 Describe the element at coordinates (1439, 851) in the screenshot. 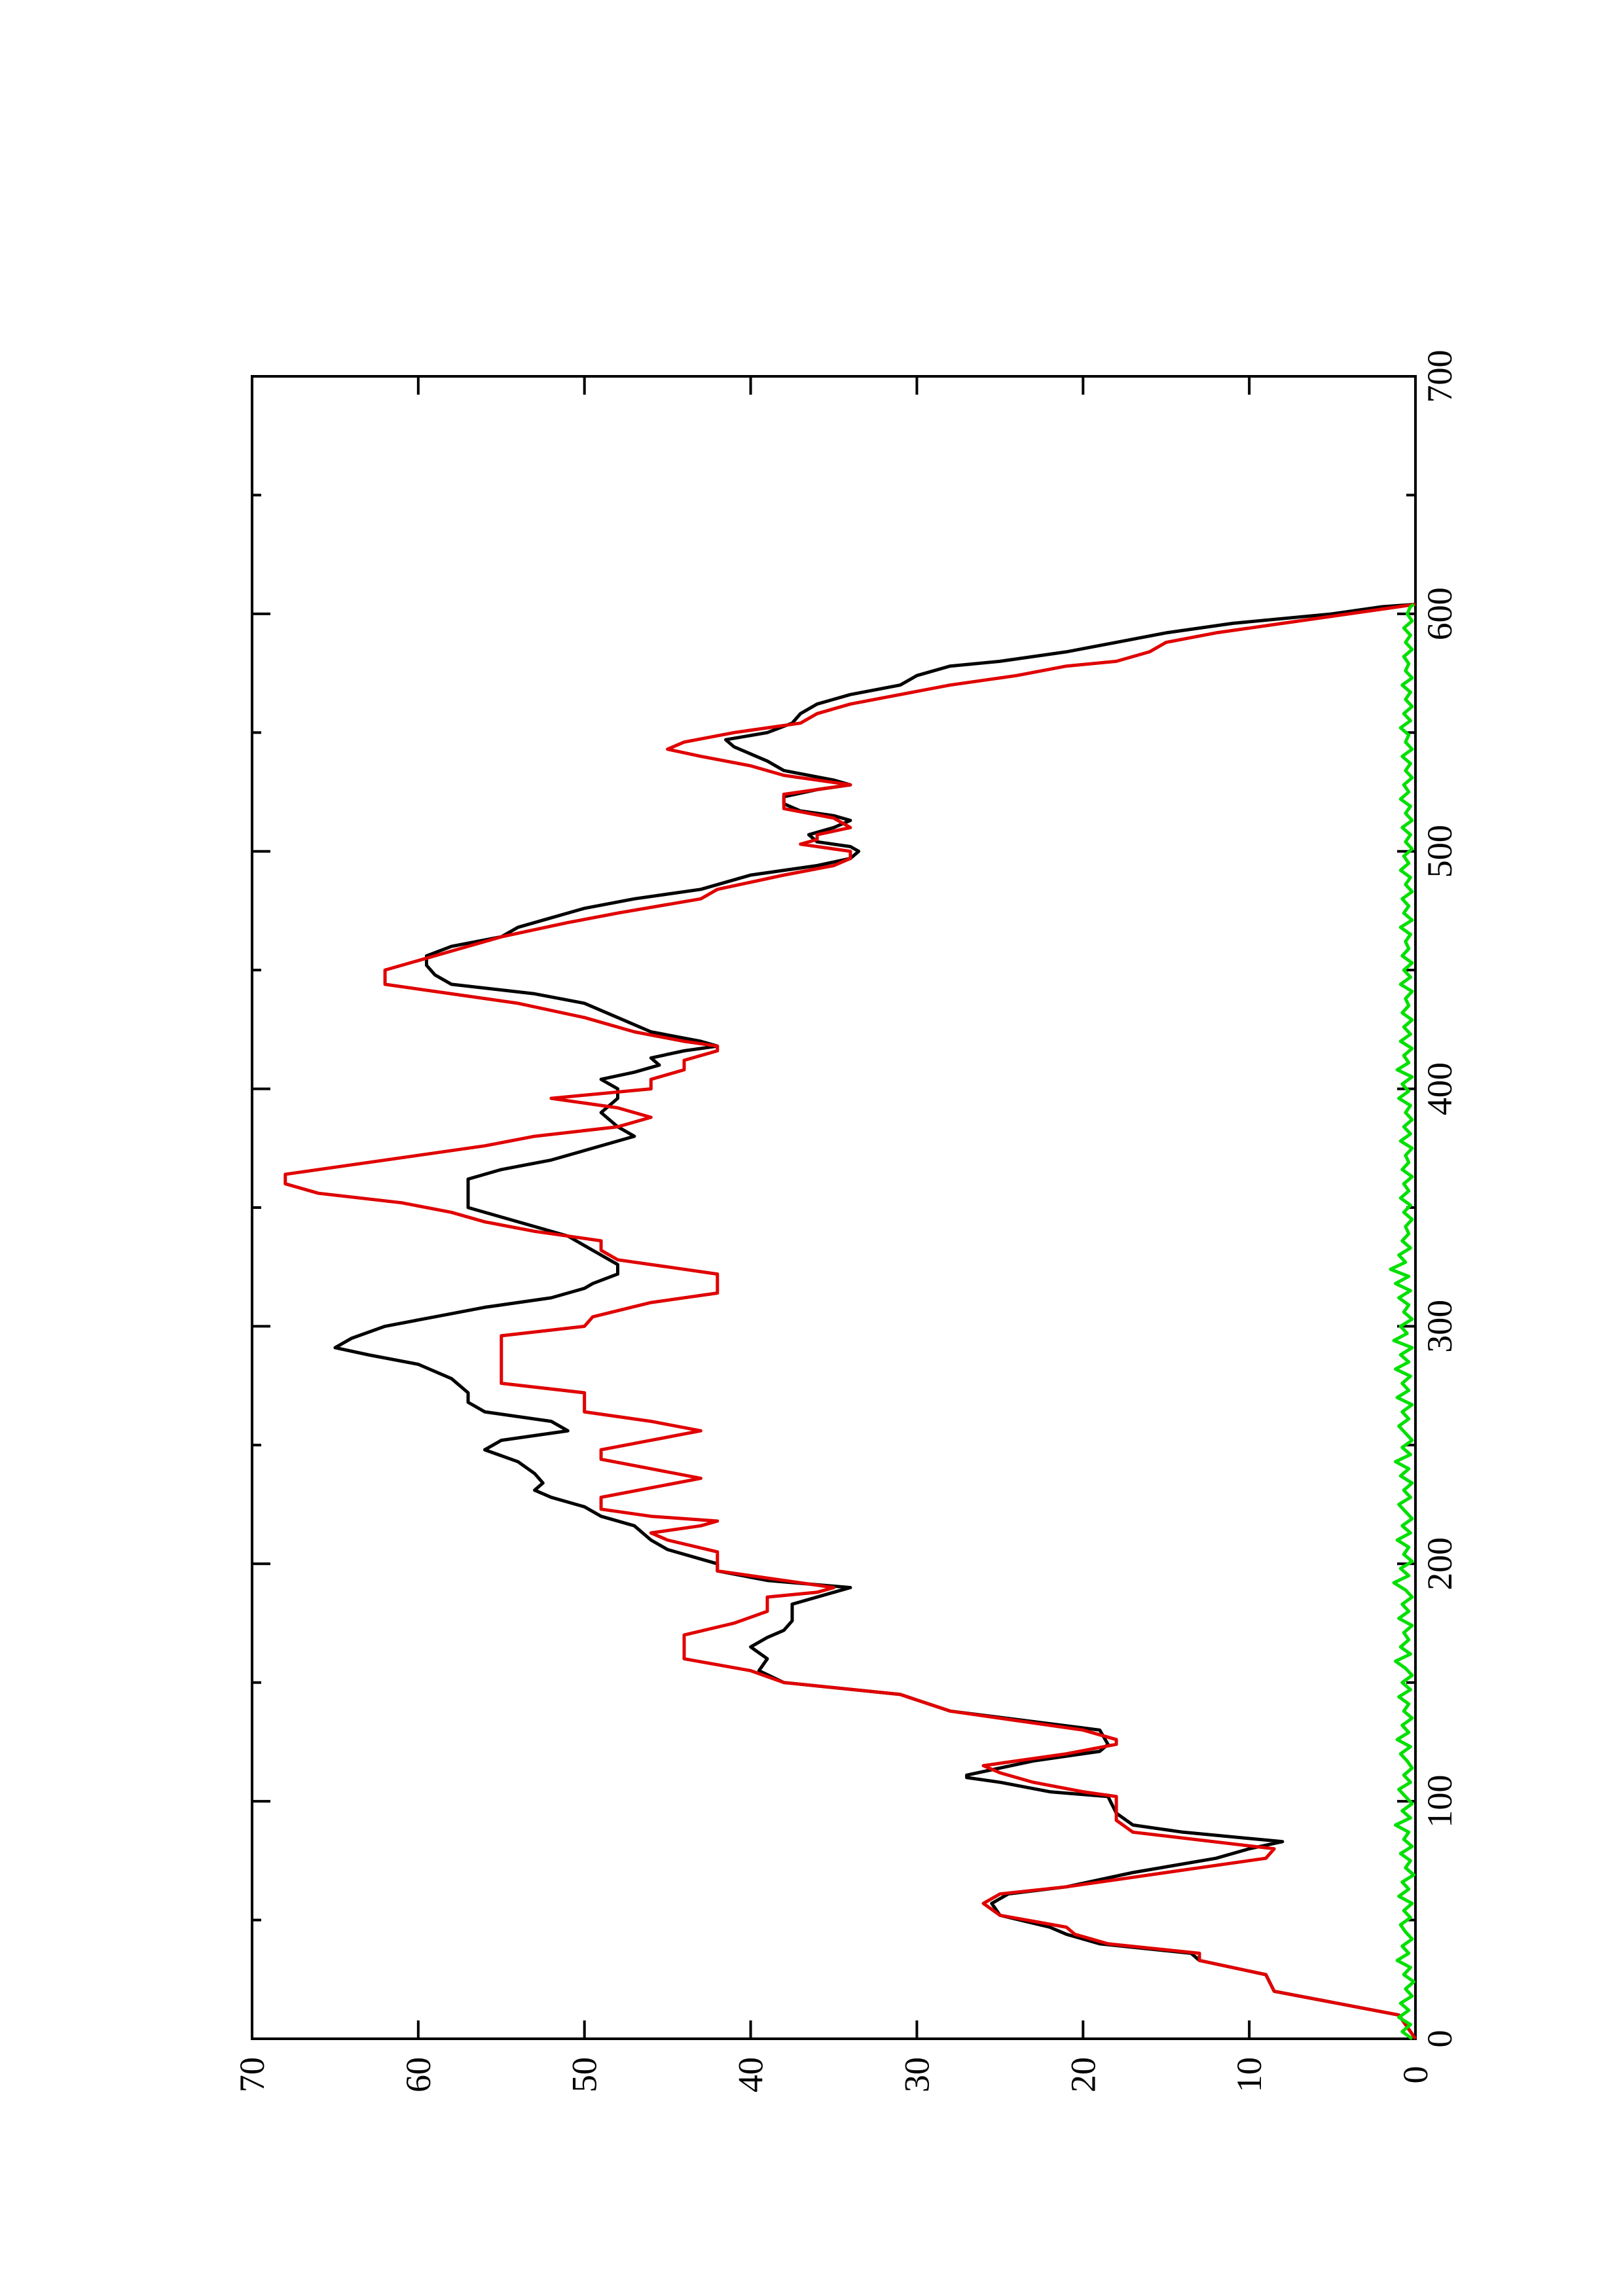

I see `x-tick-label: 500` at that location.